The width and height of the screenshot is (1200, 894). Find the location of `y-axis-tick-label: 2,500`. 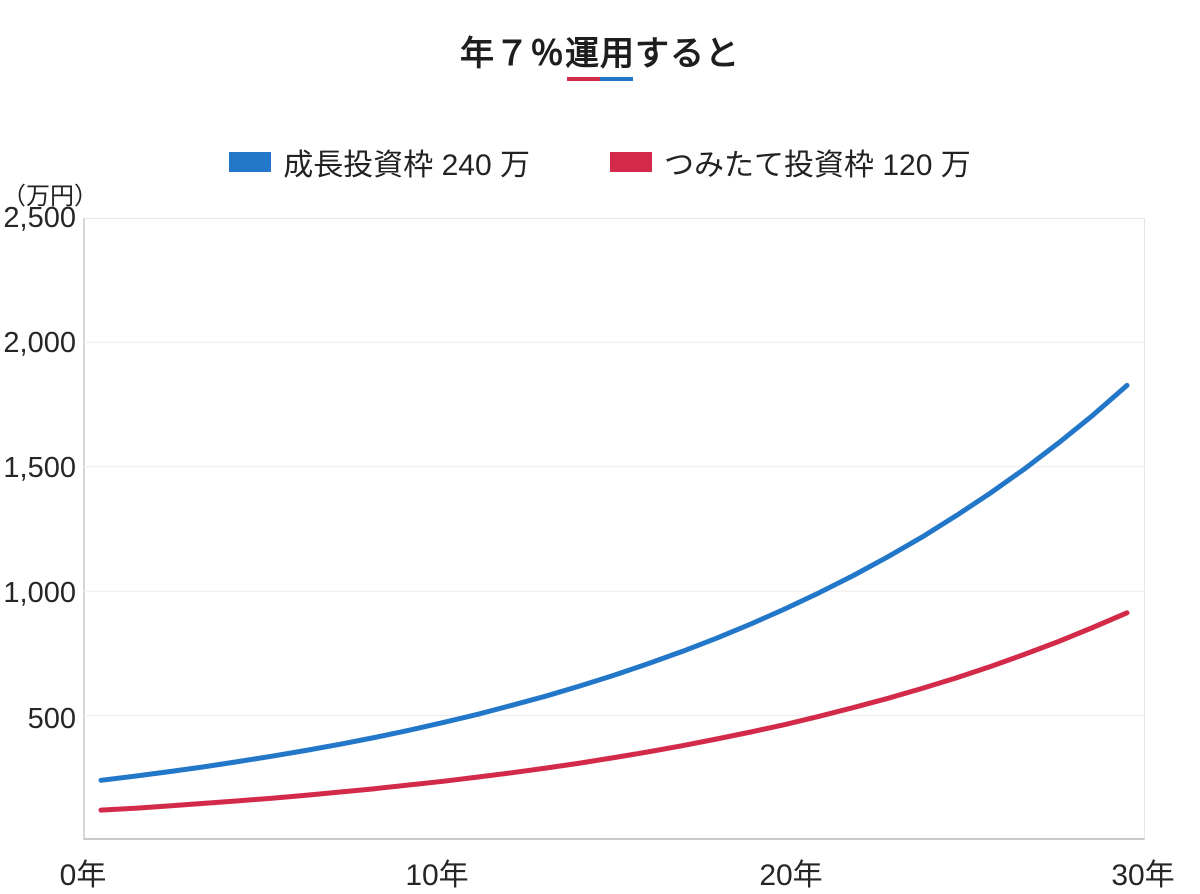

y-axis-tick-label: 2,500 is located at coordinates (39, 218).